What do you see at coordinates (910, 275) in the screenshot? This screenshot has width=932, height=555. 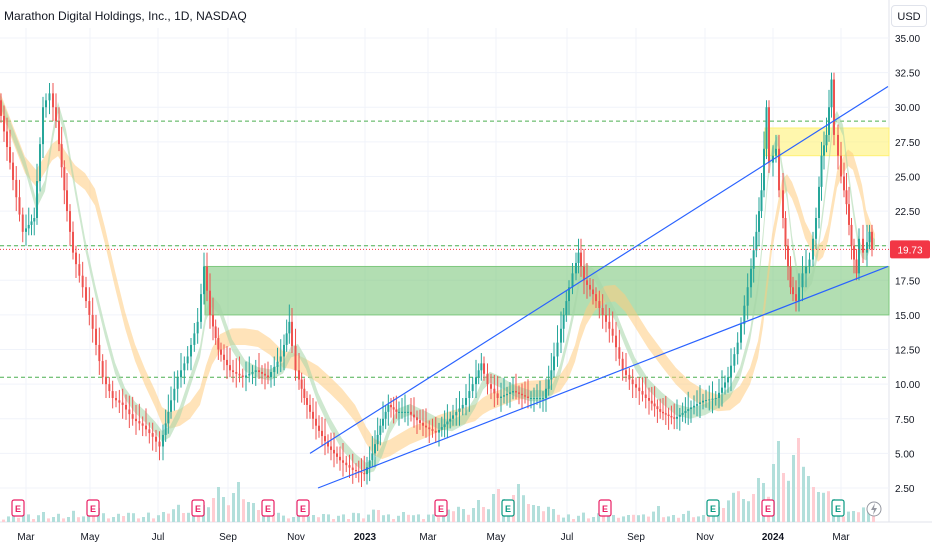 I see `price-axis` at bounding box center [910, 275].